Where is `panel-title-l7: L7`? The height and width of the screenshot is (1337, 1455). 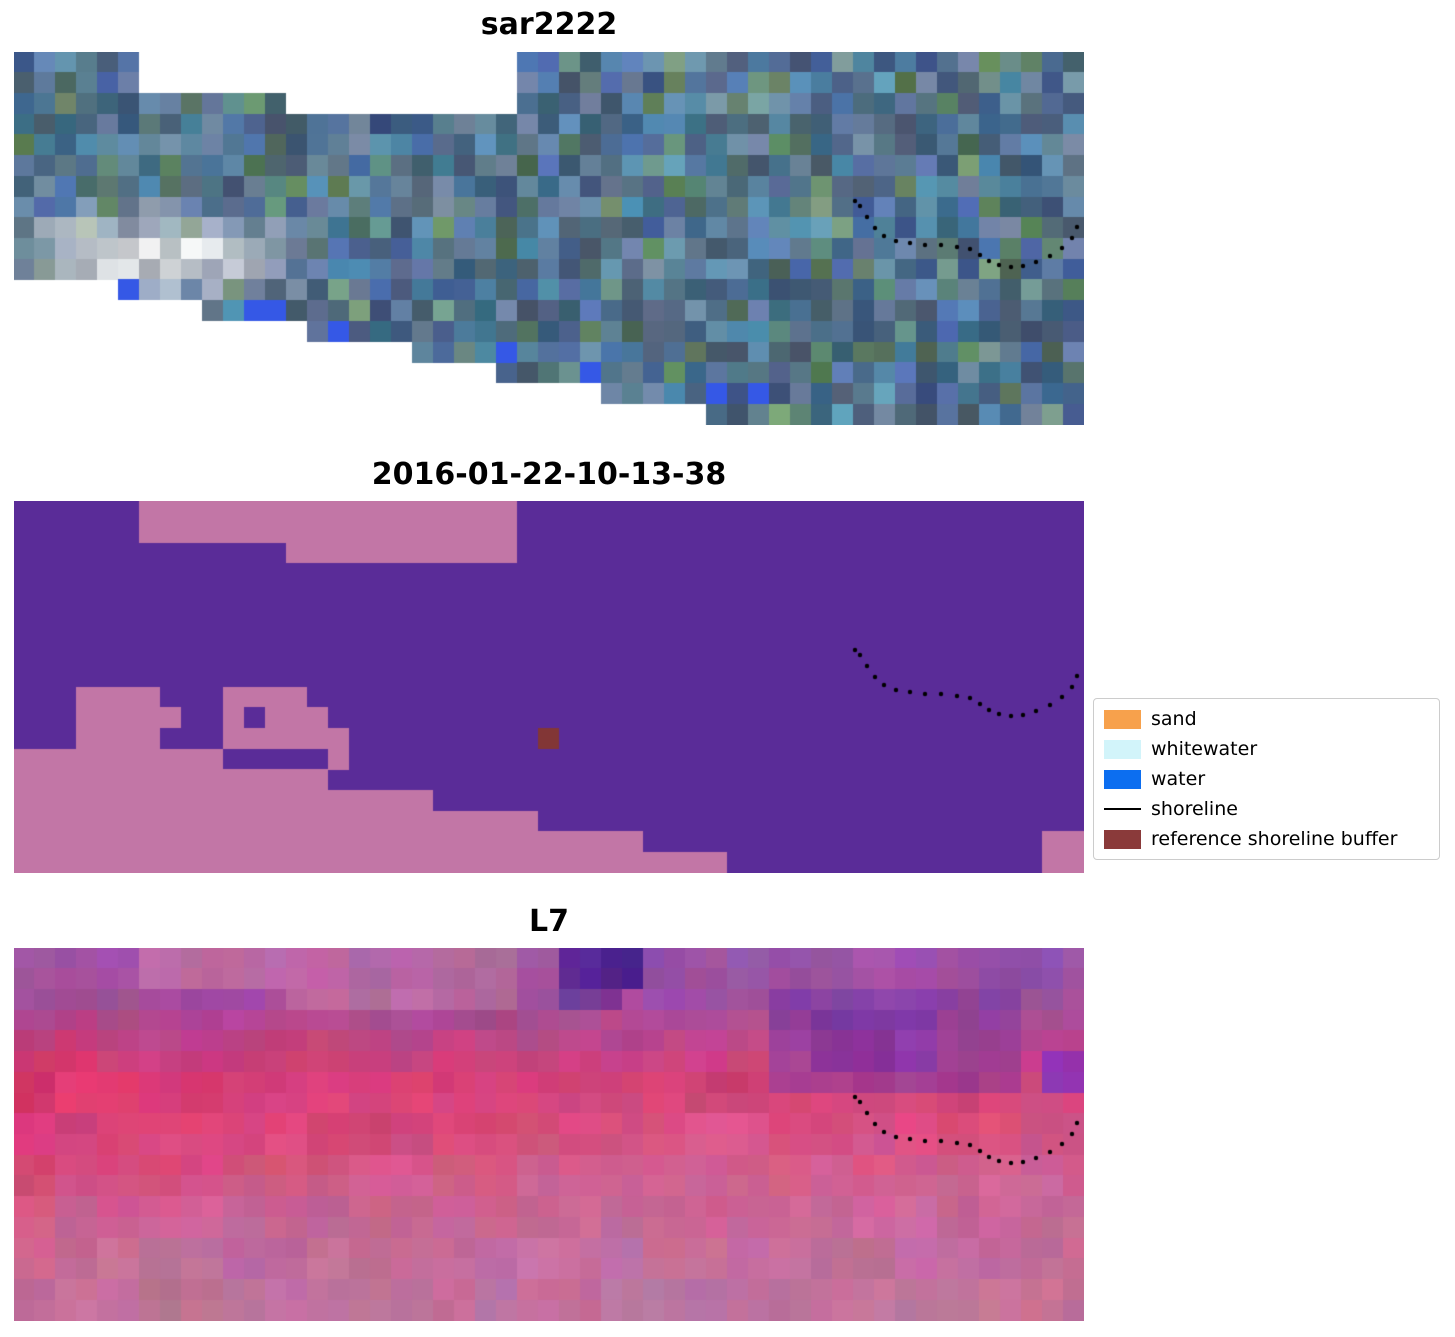 panel-title-l7: L7 is located at coordinates (549, 921).